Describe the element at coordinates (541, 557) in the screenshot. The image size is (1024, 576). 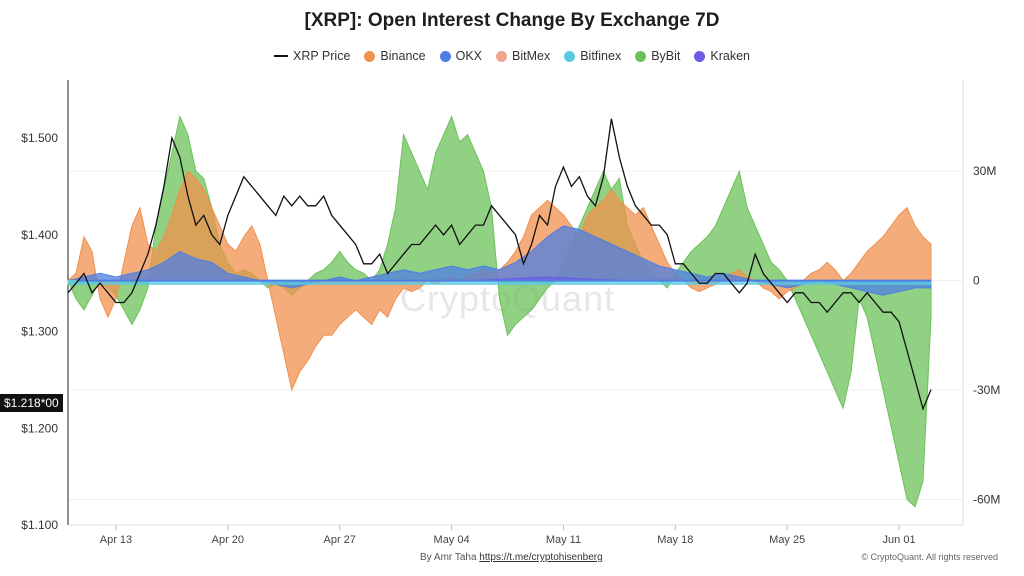
I see `footer-link: https://t.me/cryptohisenberg` at that location.